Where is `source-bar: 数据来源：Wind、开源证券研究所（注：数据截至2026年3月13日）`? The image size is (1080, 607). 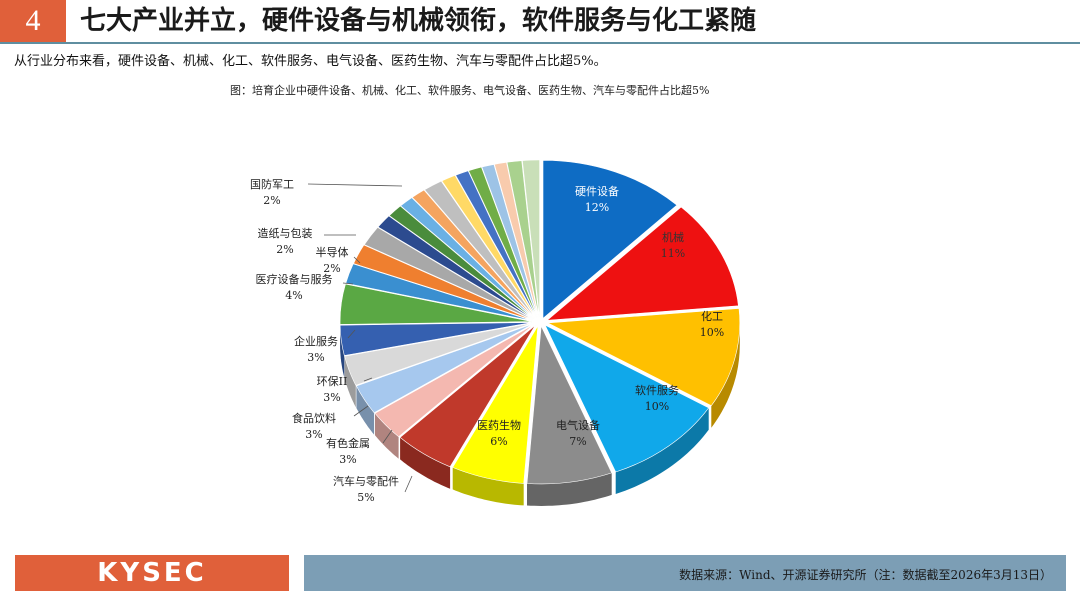
source-bar: 数据来源：Wind、开源证券研究所（注：数据截至2026年3月13日） is located at coordinates (685, 573).